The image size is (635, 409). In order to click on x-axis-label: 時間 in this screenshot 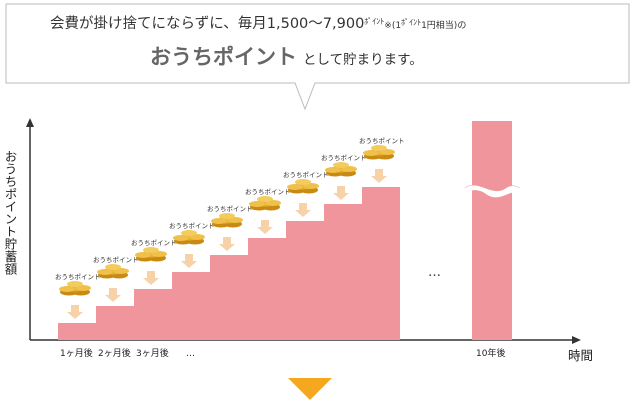, I will do `click(580, 355)`.